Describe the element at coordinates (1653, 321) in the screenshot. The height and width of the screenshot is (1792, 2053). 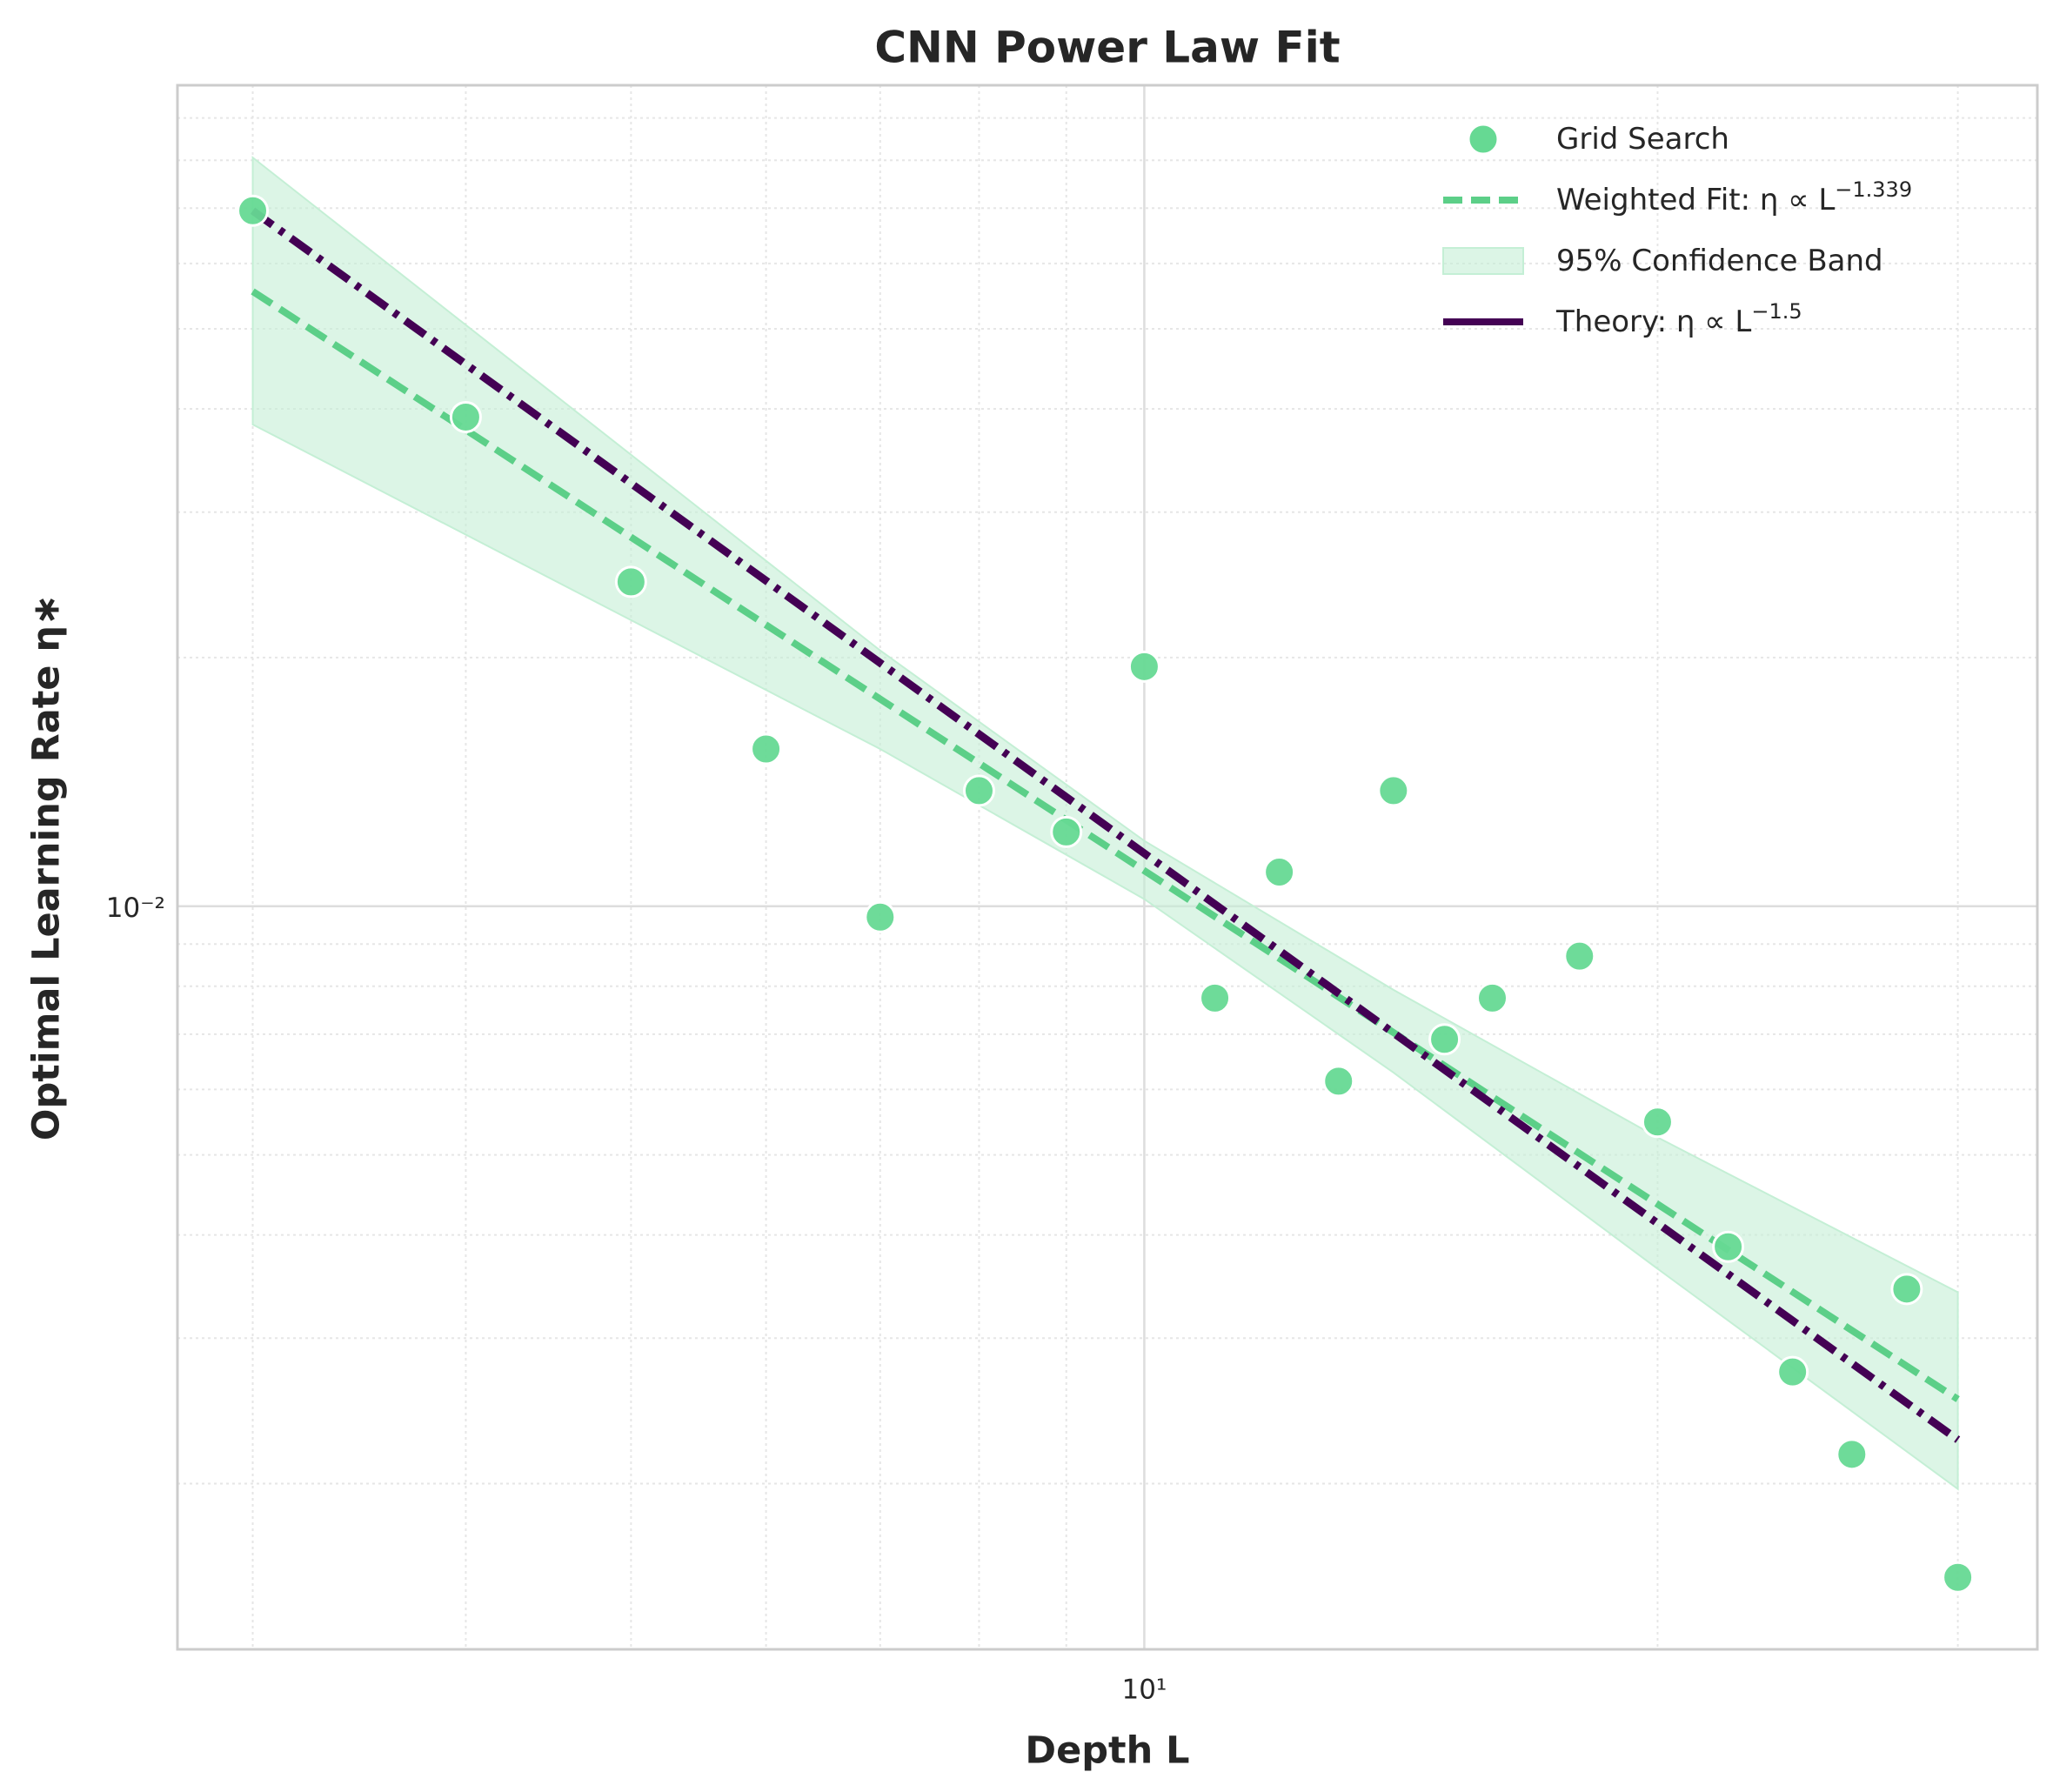
I see `legend-label-text: Theory: η ∝ L` at that location.